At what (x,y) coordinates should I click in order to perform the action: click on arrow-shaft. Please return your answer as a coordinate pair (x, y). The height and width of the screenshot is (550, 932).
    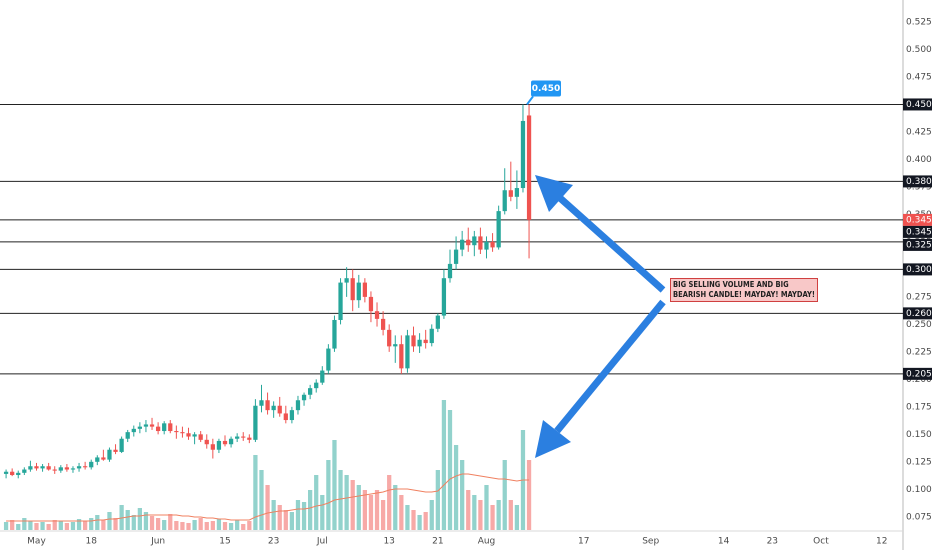
    Looking at the image, I should click on (611, 244).